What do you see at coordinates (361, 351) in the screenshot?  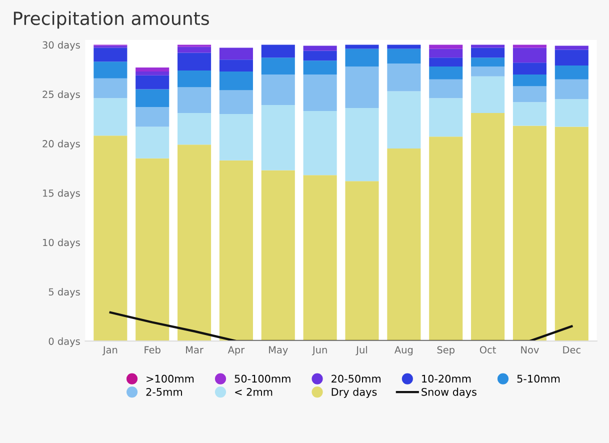 I see `x-tick-label: Jul` at bounding box center [361, 351].